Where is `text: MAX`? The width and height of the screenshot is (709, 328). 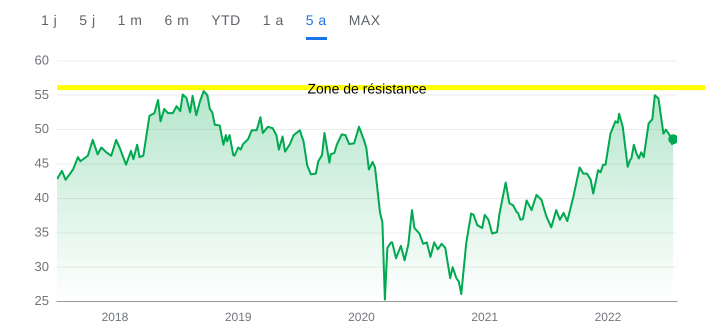
text: MAX is located at coordinates (364, 20).